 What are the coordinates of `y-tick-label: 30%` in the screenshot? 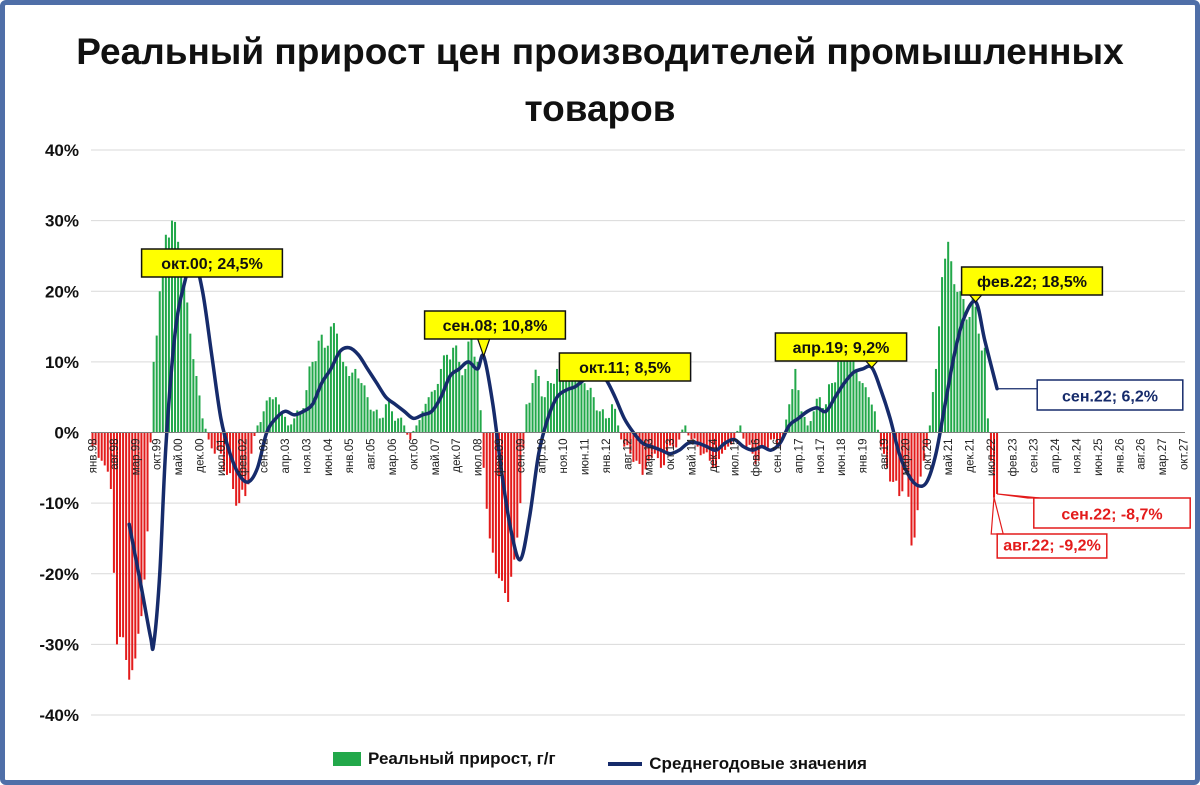 It's located at (62, 221).